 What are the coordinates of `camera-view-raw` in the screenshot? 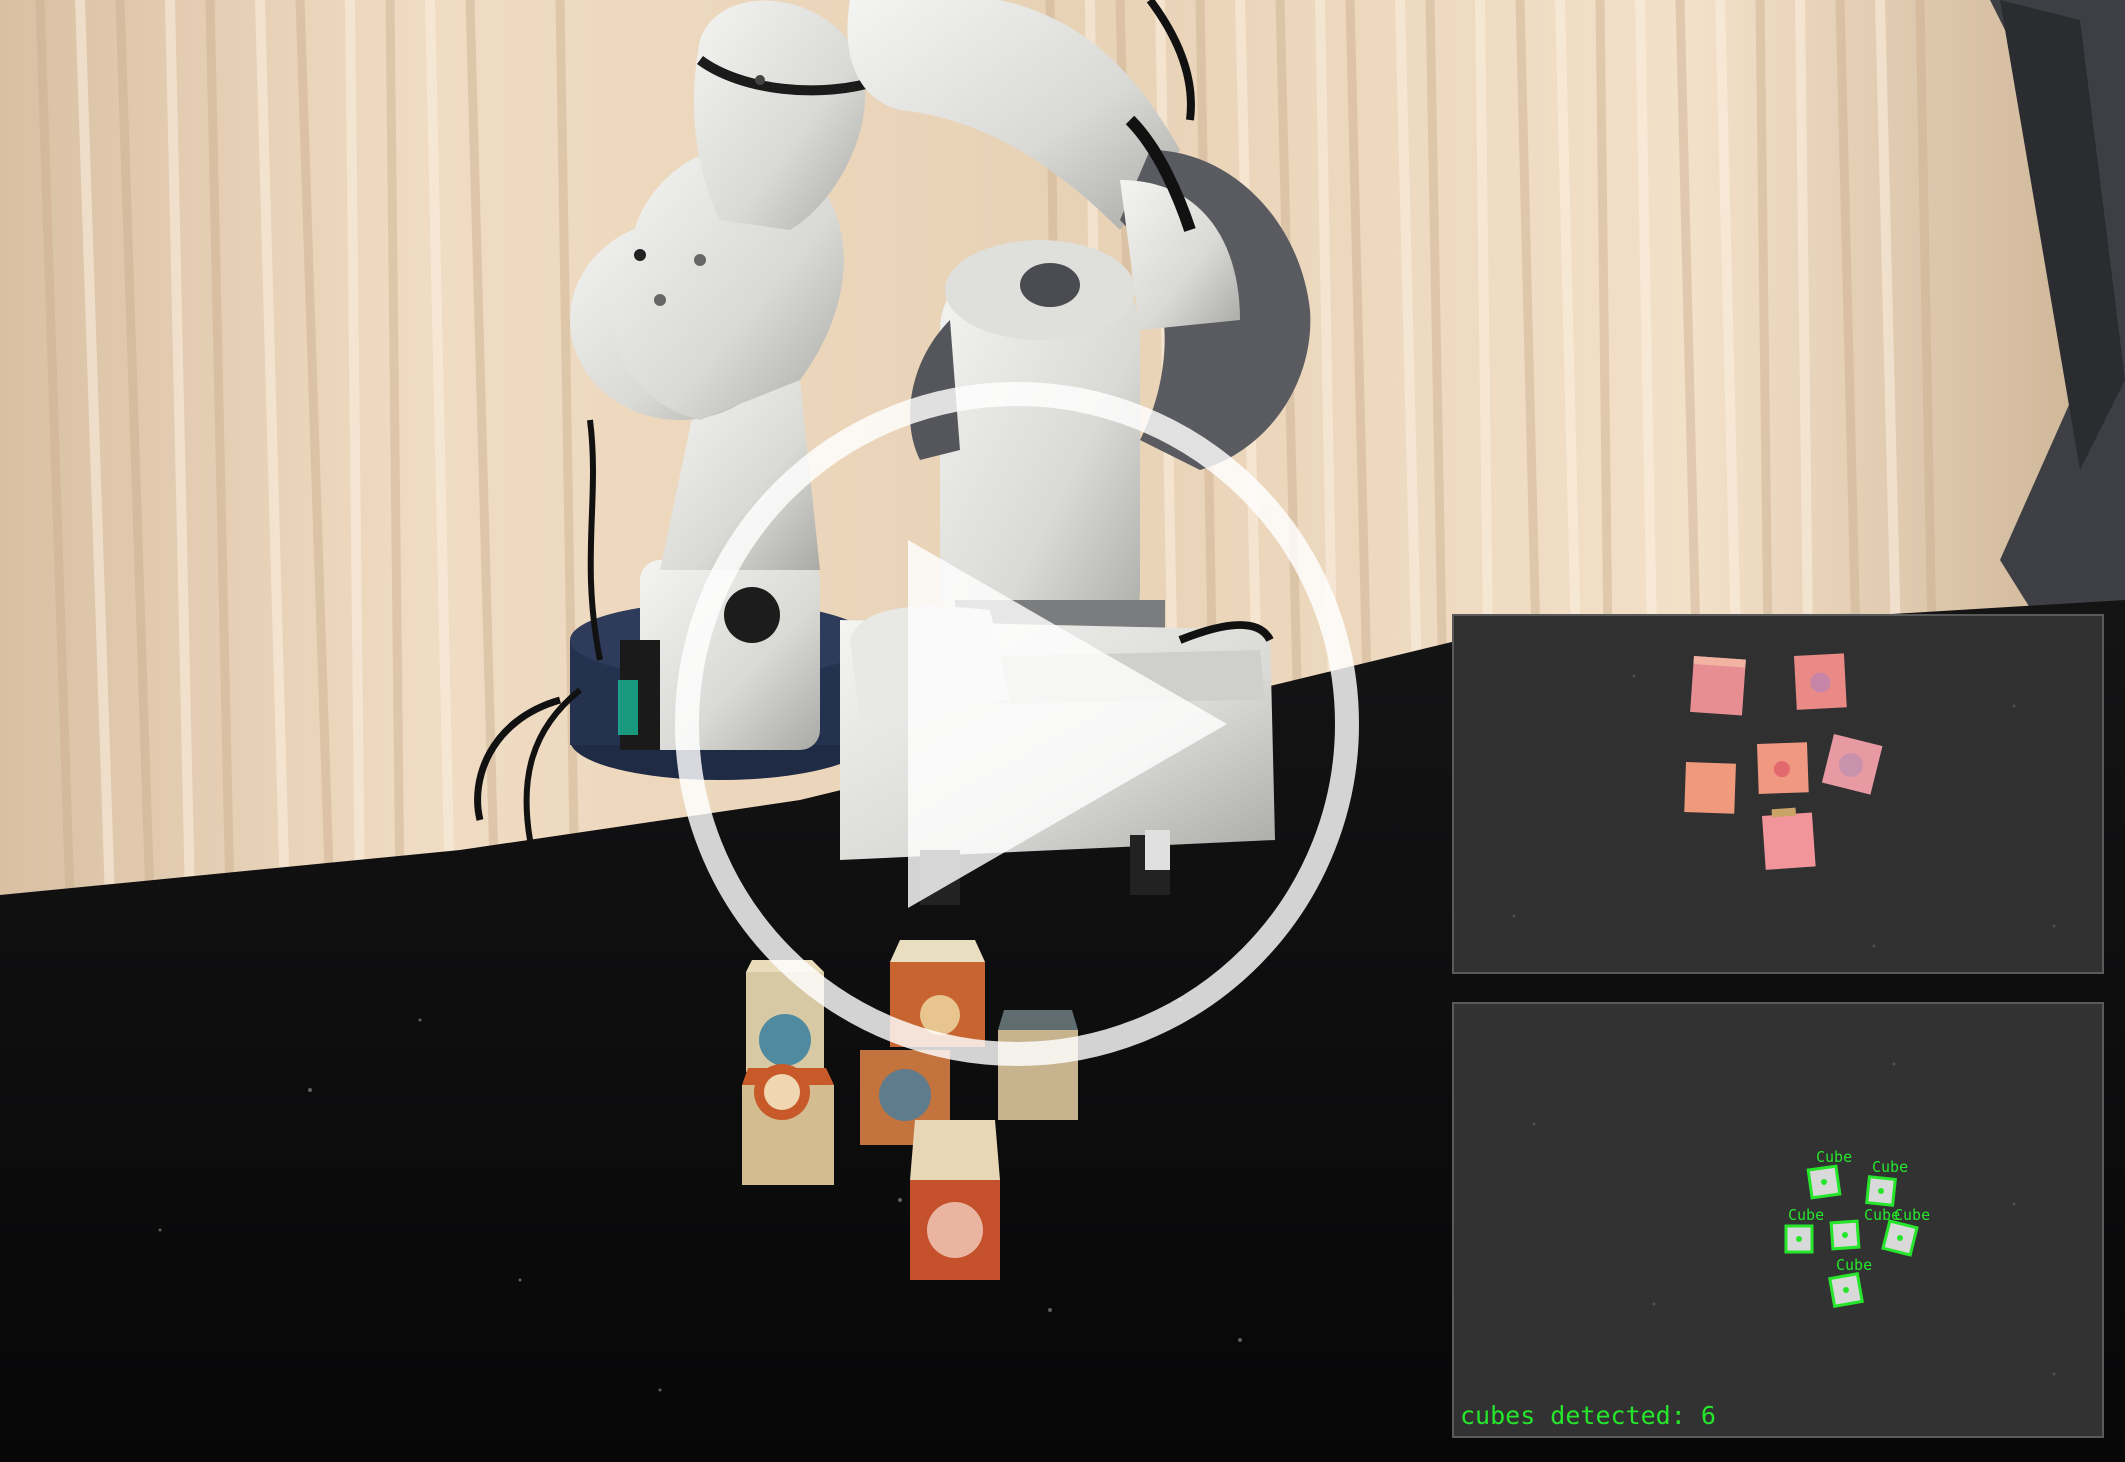 It's located at (1778, 794).